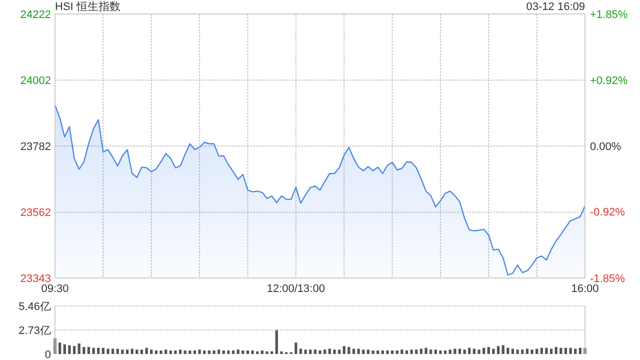  What do you see at coordinates (34, 306) in the screenshot?
I see `y-tick-label: 5.46亿` at bounding box center [34, 306].